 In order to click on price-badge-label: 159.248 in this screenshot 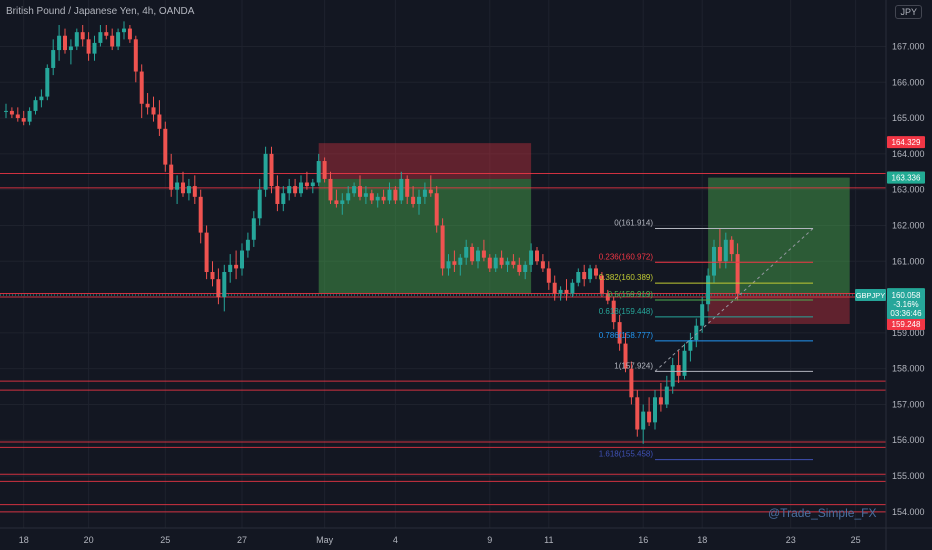, I will do `click(906, 324)`.